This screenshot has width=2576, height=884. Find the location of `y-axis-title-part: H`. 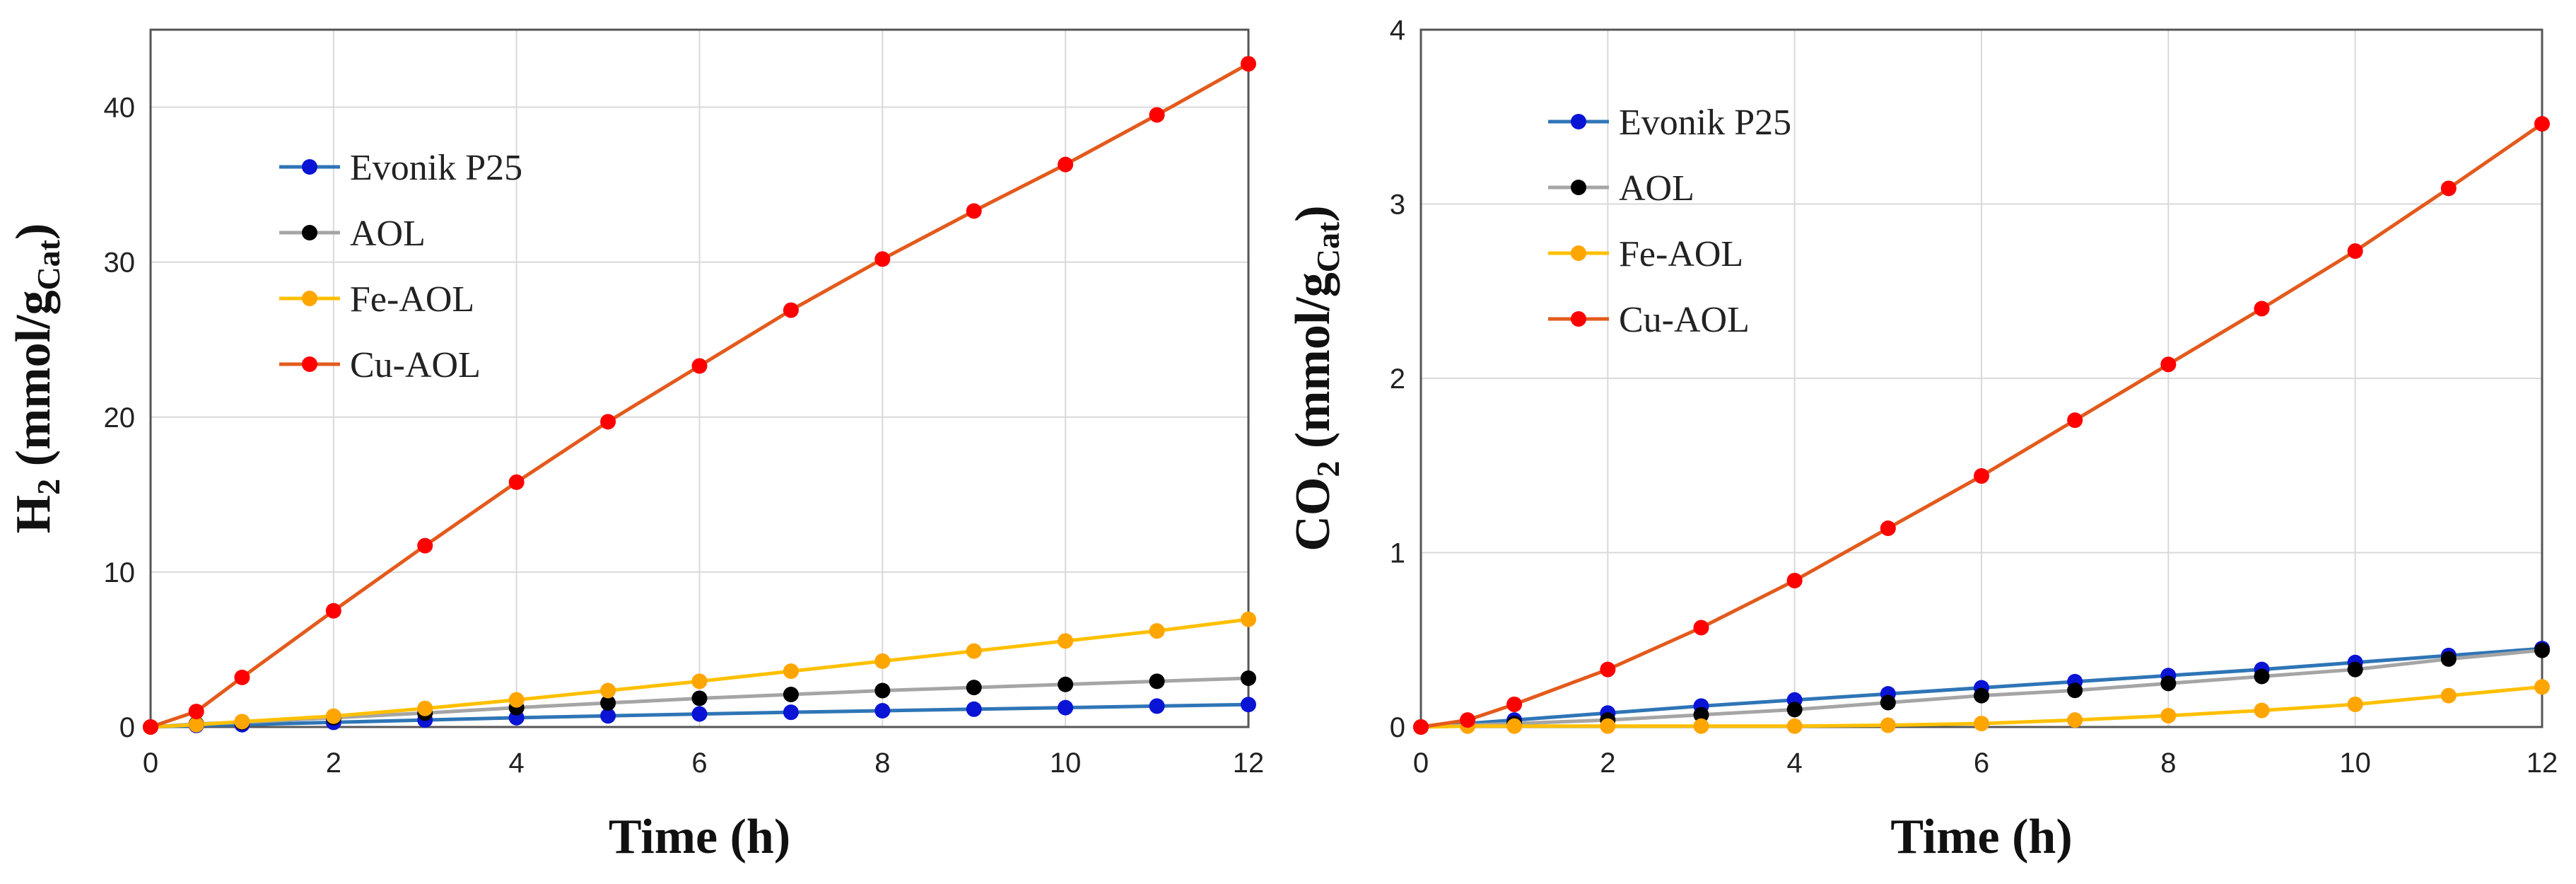

y-axis-title-part: H is located at coordinates (33, 514).